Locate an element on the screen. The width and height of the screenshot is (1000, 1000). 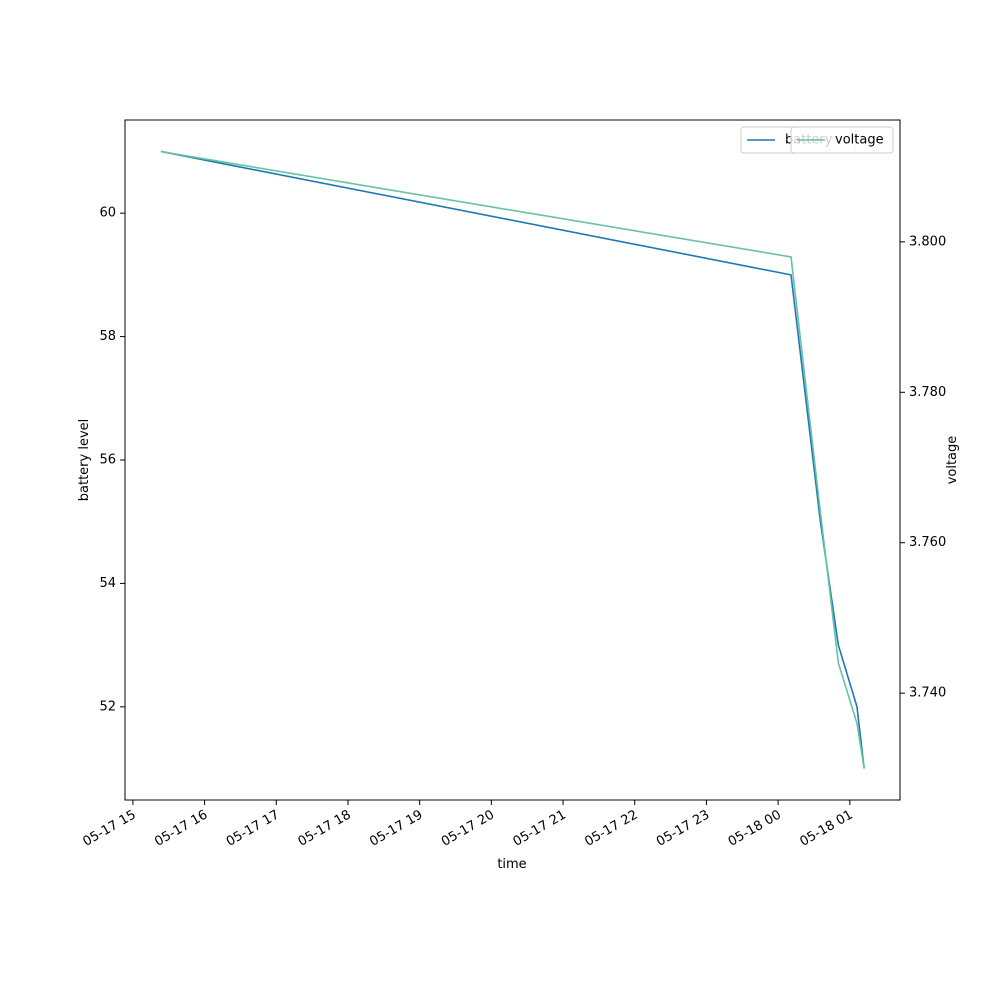
x-tick-label: 05-17 21 is located at coordinates (540, 829).